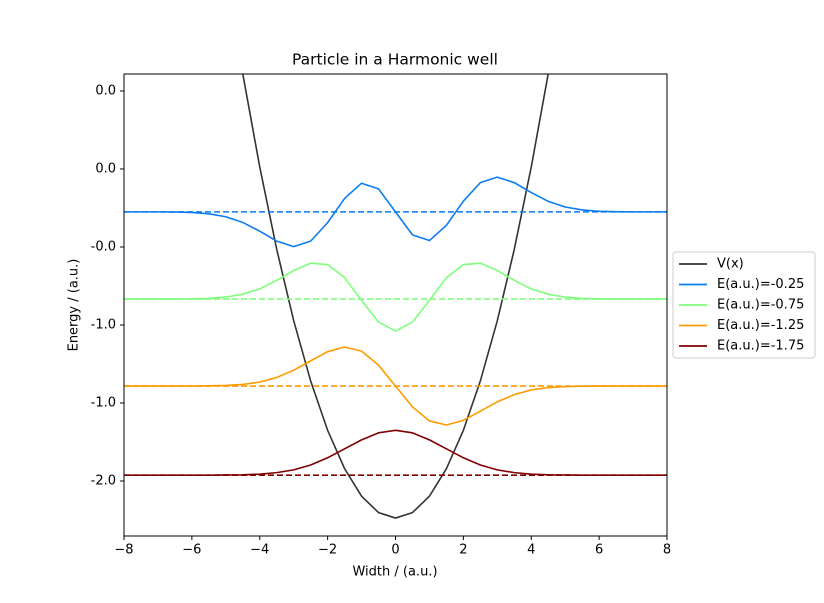 This screenshot has width=824, height=603. I want to click on legend-label: E(a.u.)=-0.25, so click(760, 284).